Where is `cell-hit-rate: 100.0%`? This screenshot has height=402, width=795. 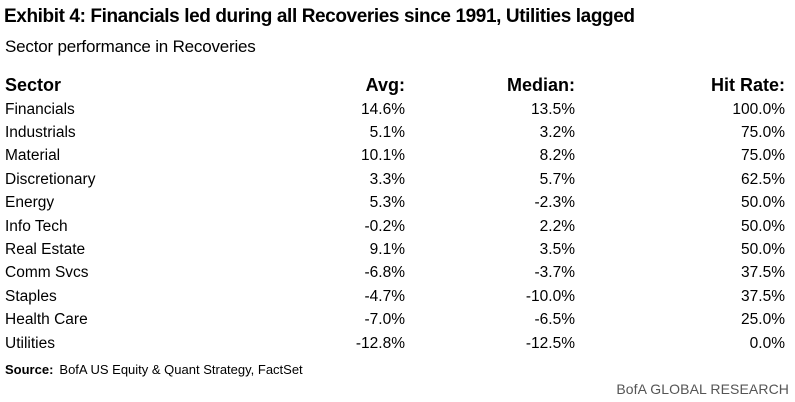 cell-hit-rate: 100.0% is located at coordinates (758, 109).